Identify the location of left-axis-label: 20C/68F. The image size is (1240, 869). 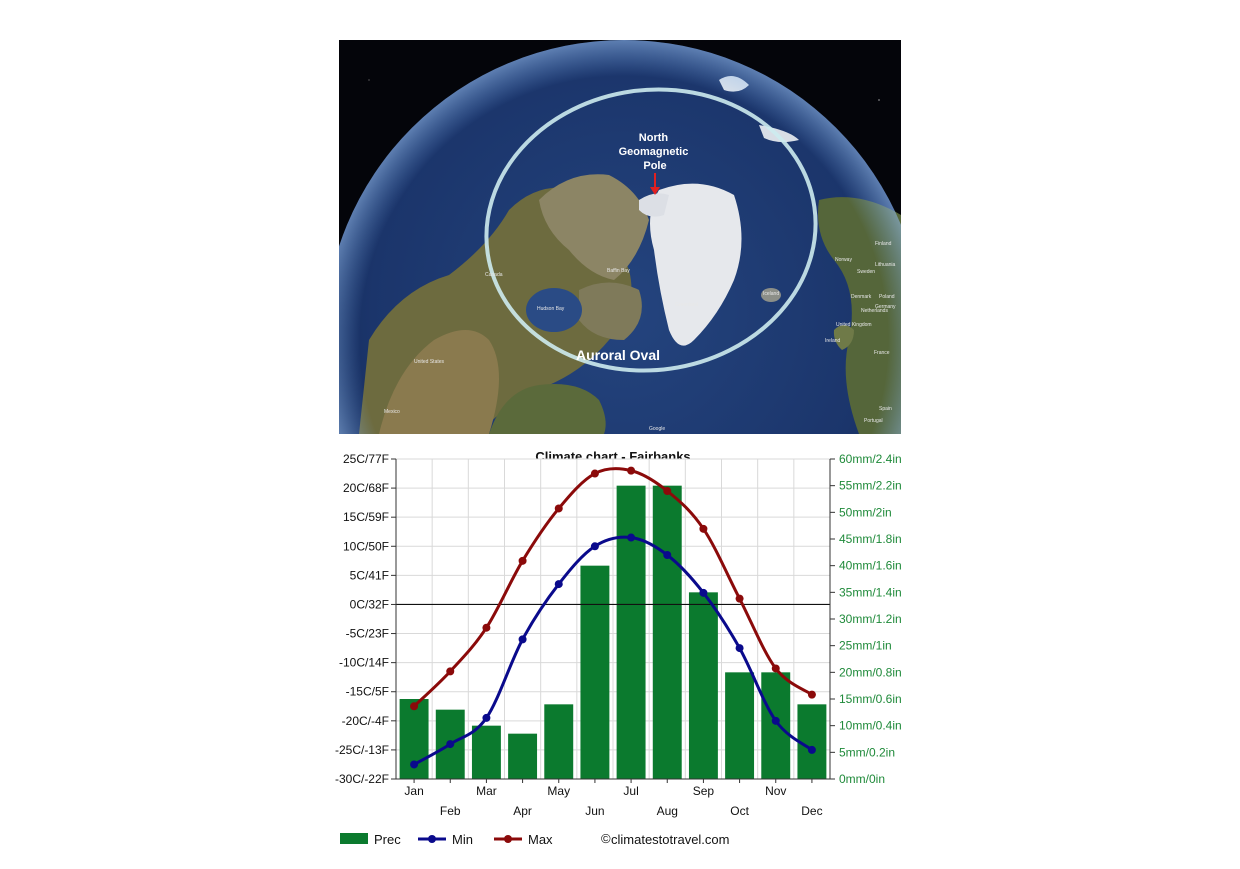
(366, 488).